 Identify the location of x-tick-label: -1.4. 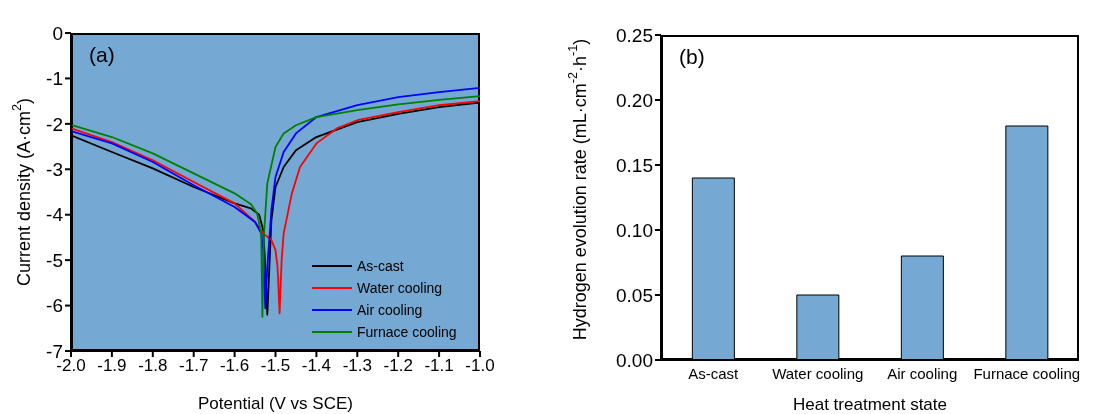
(316, 366).